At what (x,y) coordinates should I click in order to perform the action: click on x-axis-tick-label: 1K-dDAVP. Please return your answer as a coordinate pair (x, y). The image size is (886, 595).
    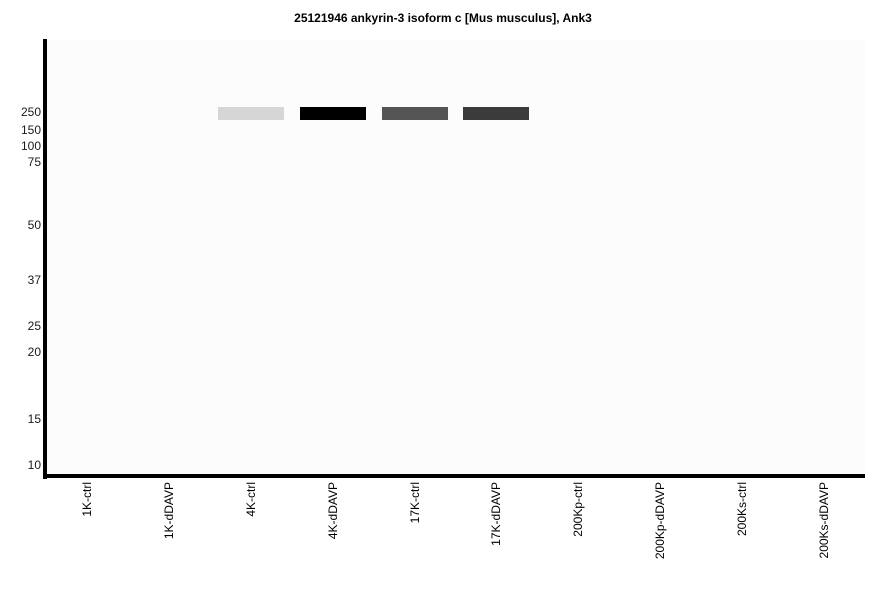
    Looking at the image, I should click on (169, 511).